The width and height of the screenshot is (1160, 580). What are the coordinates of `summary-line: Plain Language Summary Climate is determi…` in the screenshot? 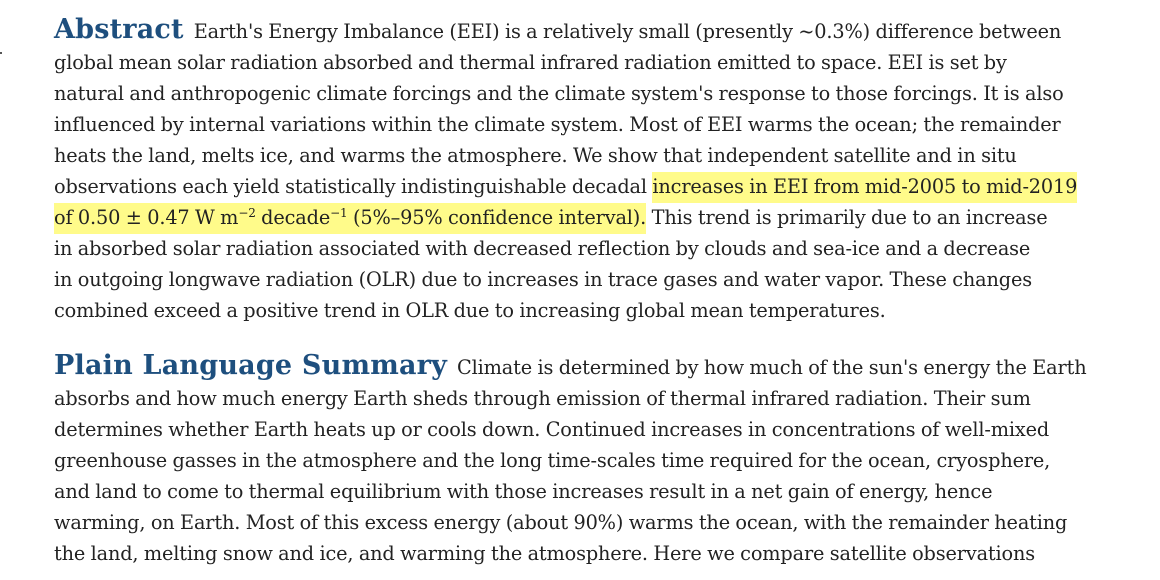 It's located at (584, 366).